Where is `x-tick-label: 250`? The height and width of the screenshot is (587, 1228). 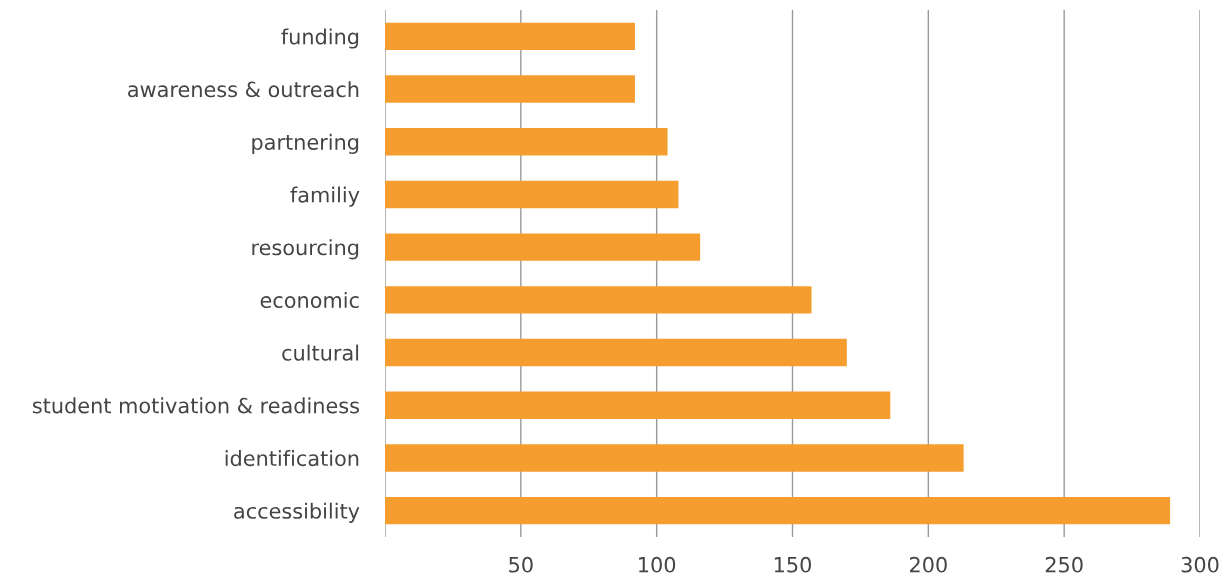
x-tick-label: 250 is located at coordinates (1064, 564).